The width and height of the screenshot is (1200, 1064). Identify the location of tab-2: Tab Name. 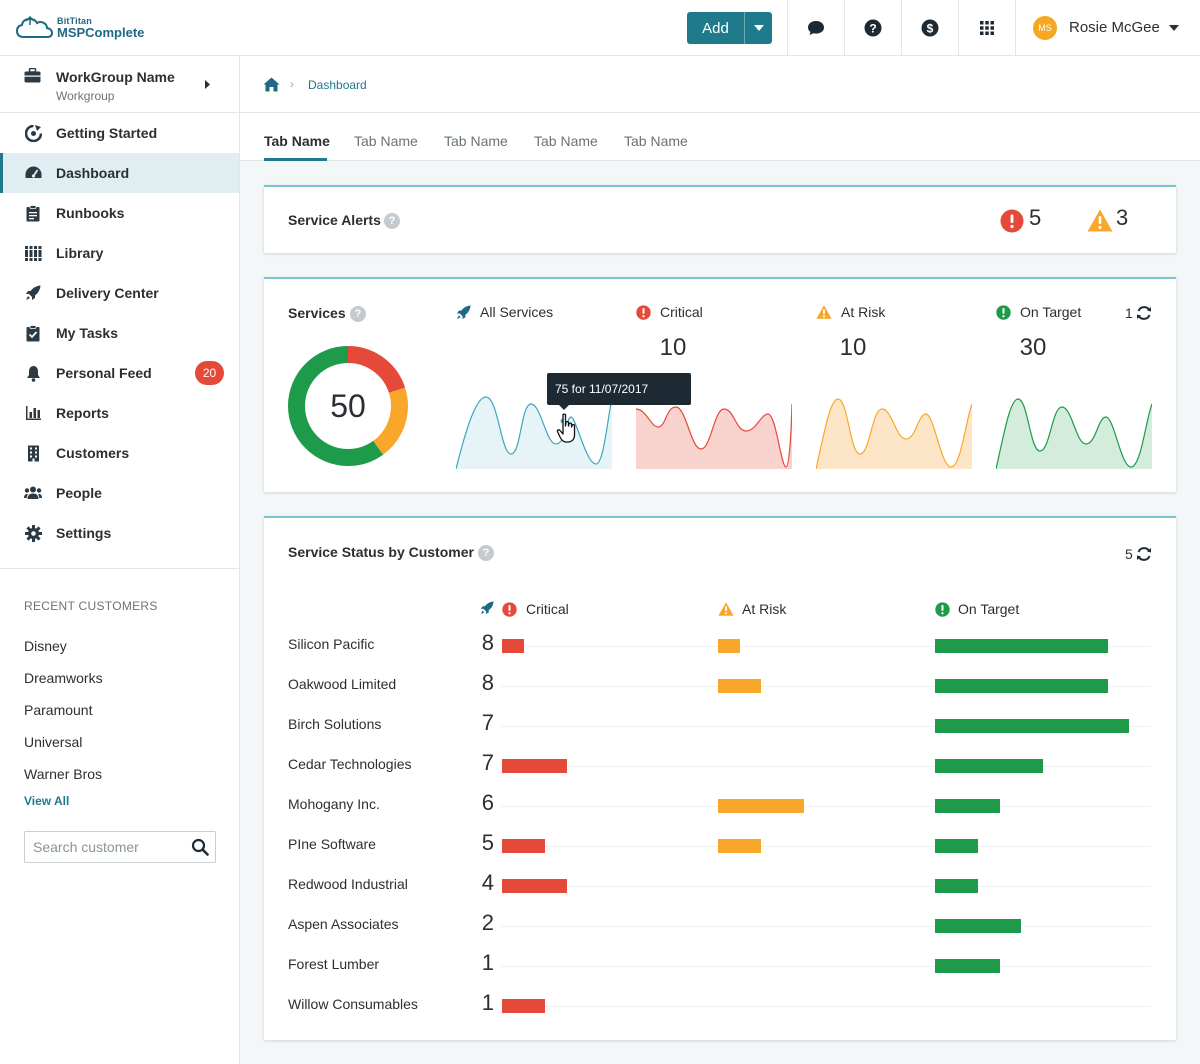
(386, 141).